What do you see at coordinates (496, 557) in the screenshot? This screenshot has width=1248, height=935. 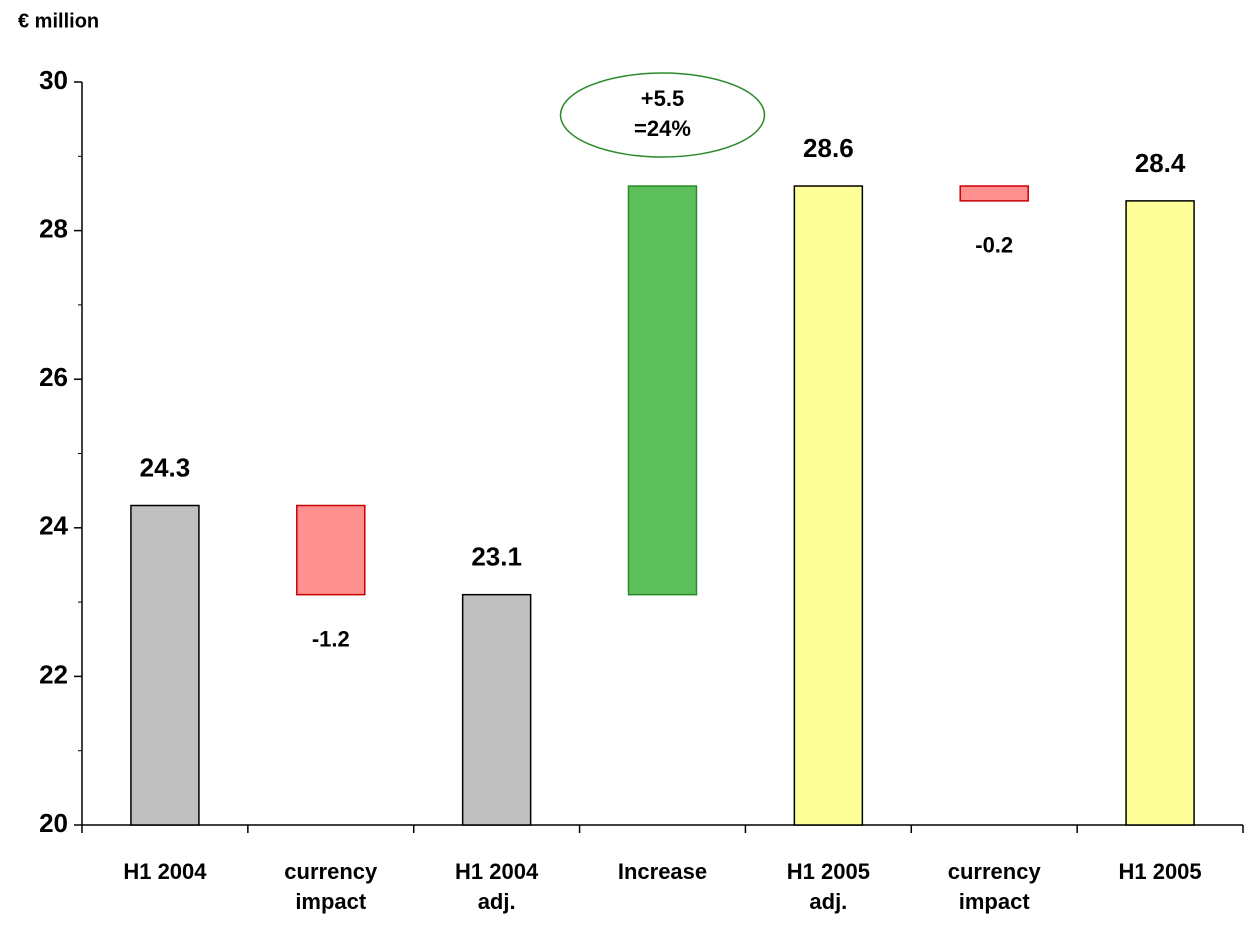 I see `value-label: 23.1` at bounding box center [496, 557].